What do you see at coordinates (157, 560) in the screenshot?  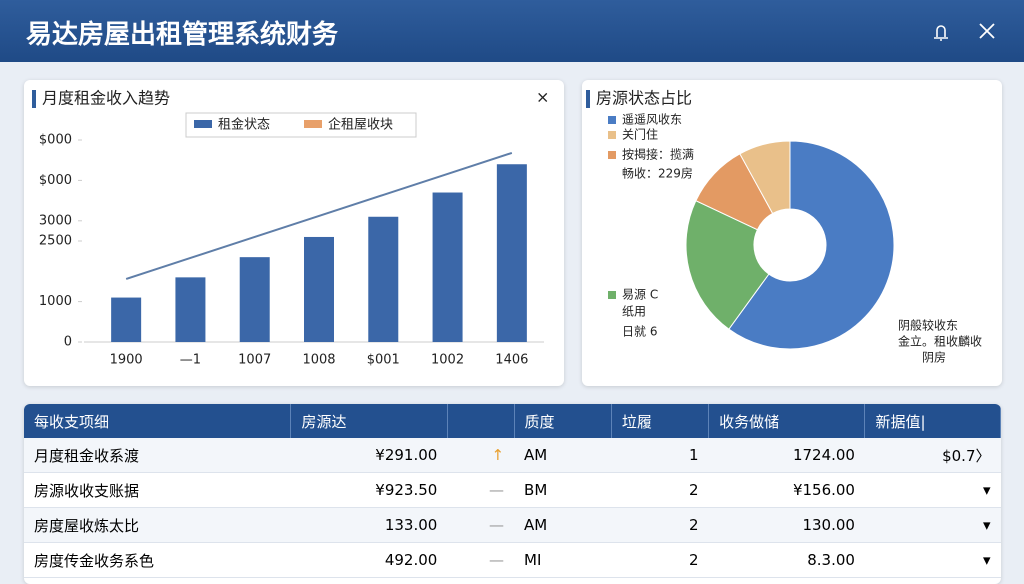 I see `table-cell: 房度传金收务系色` at bounding box center [157, 560].